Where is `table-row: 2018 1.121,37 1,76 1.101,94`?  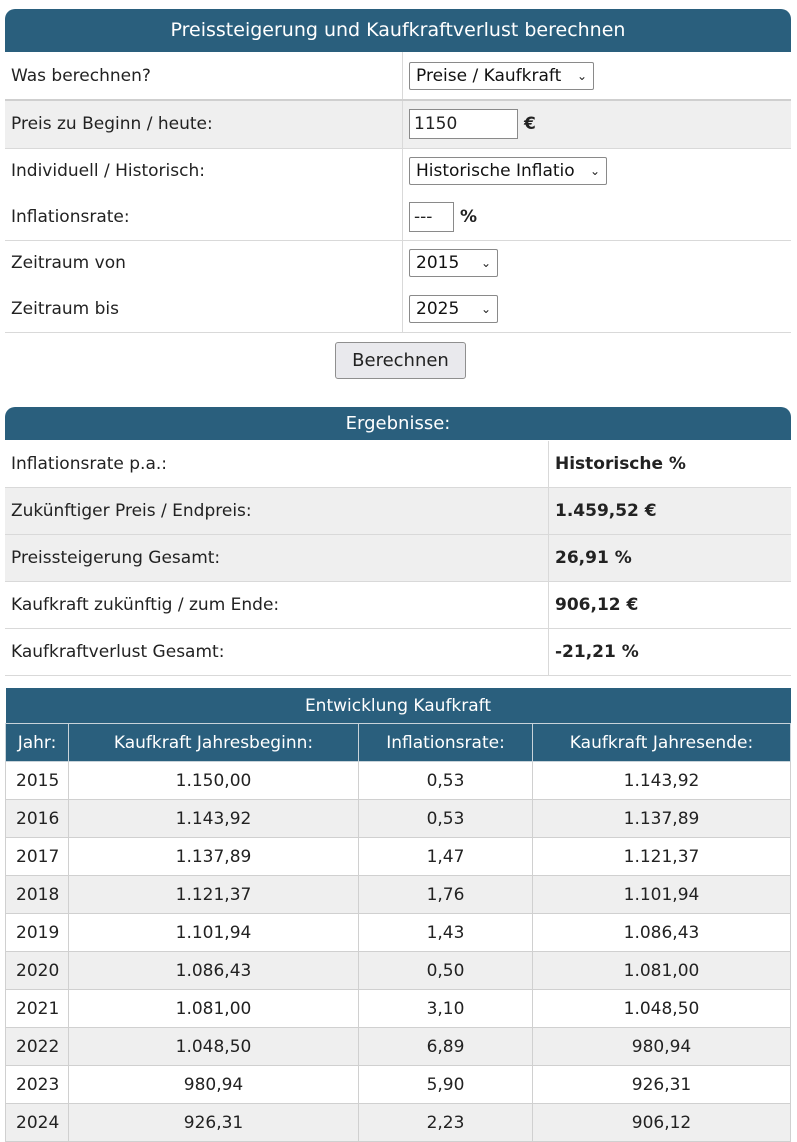
table-row: 2018 1.121,37 1,76 1.101,94 is located at coordinates (398, 894).